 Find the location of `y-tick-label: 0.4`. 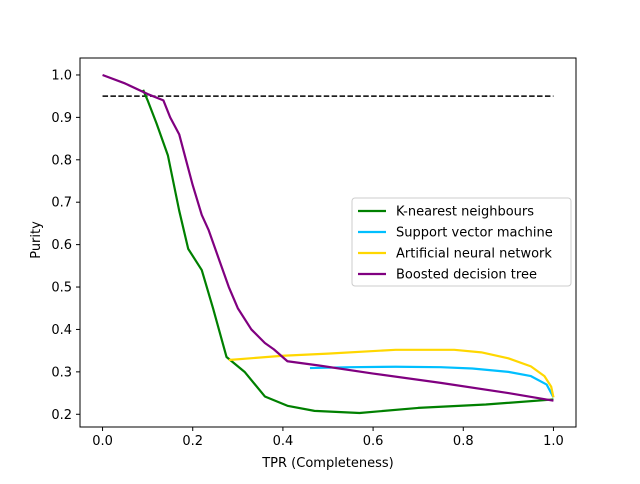

y-tick-label: 0.4 is located at coordinates (61, 330).